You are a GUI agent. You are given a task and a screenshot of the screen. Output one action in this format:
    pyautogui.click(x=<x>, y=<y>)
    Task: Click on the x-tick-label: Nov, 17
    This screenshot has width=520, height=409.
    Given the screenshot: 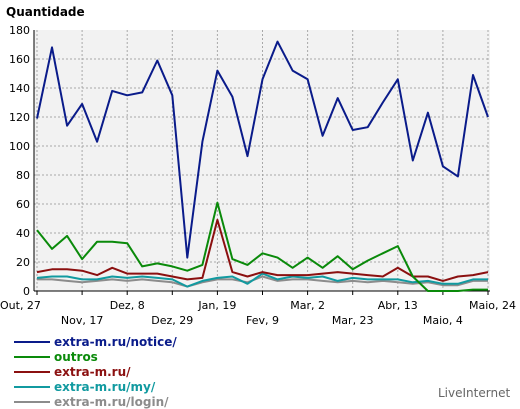 What is the action you would take?
    pyautogui.click(x=82, y=320)
    